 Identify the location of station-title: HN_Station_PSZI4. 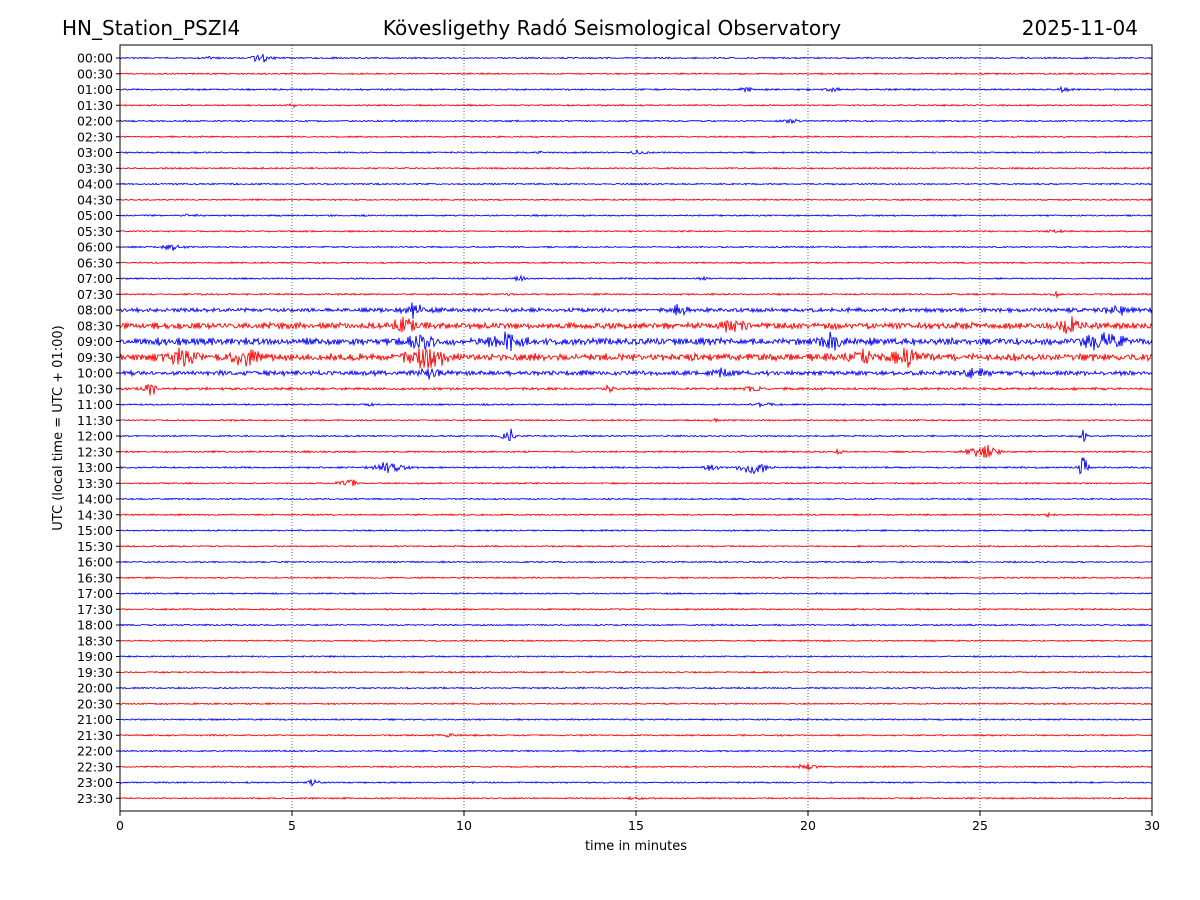
(151, 28).